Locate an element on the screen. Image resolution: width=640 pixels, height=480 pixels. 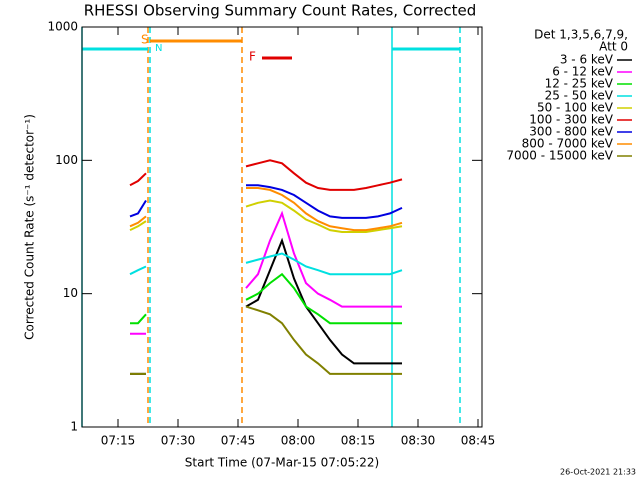
legend-label: 800 - 7000 keV is located at coordinates (568, 144).